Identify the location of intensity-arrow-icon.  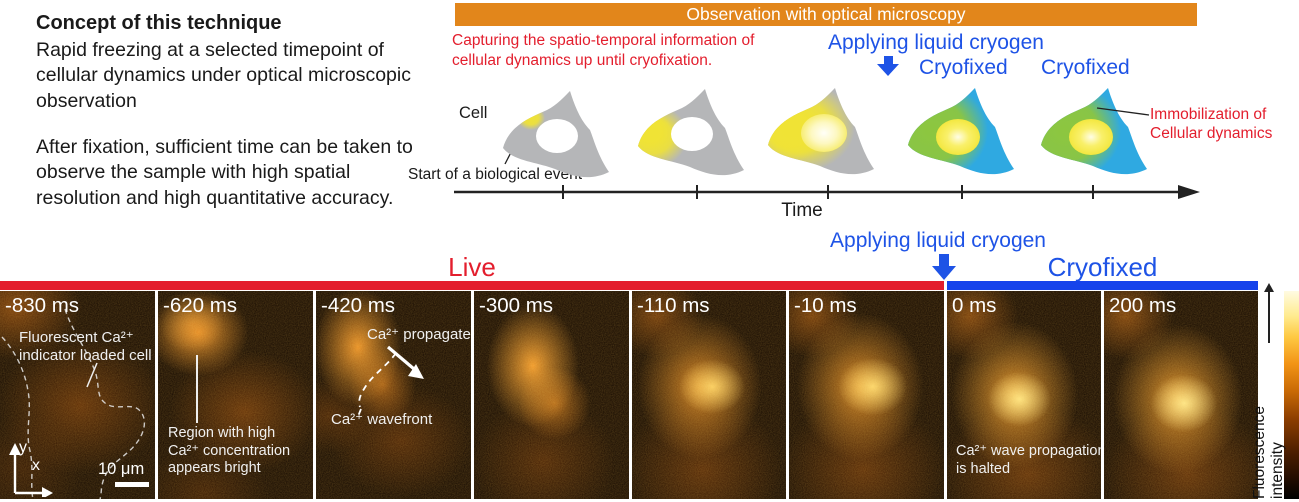
(1269, 317).